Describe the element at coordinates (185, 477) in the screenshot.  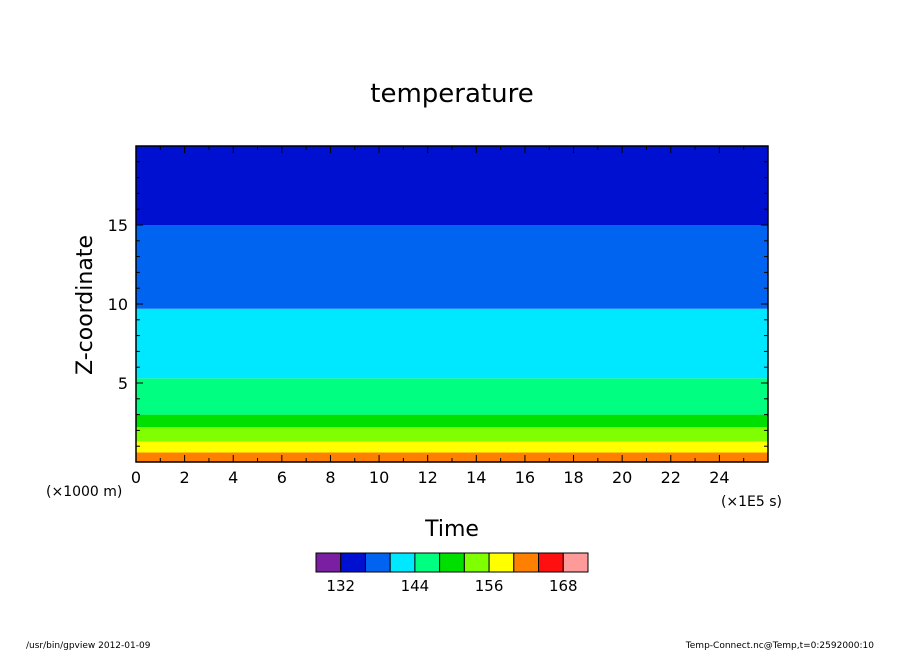
I see `x-tick-label: 2` at that location.